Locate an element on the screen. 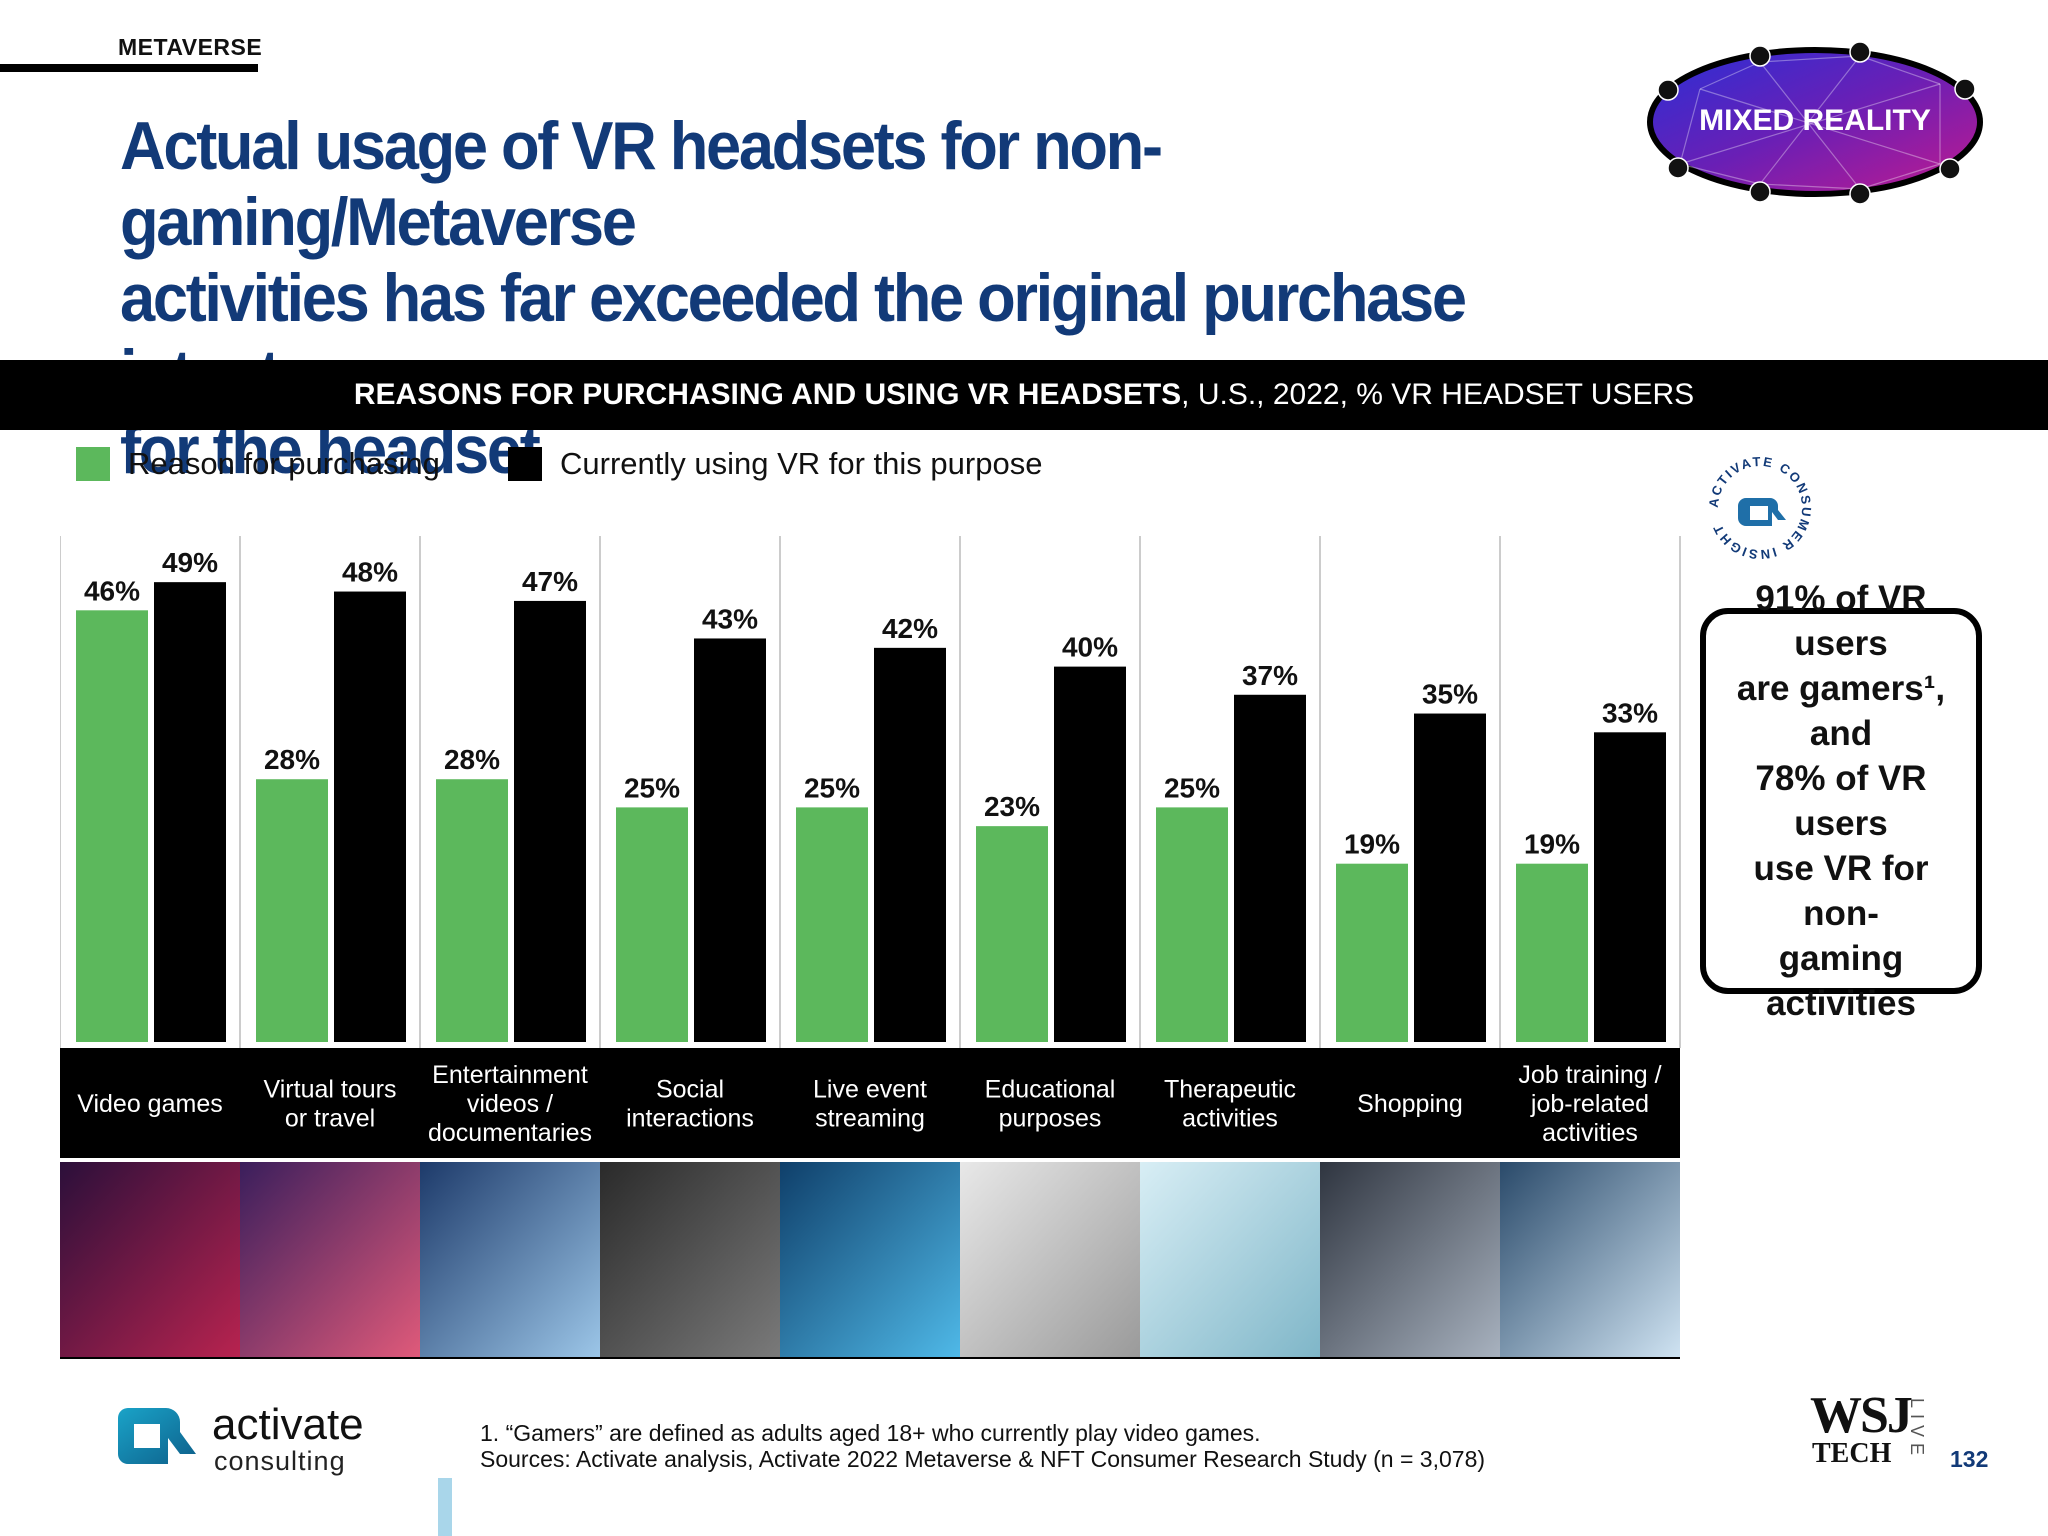  bar-value-label: 40% is located at coordinates (1090, 647).